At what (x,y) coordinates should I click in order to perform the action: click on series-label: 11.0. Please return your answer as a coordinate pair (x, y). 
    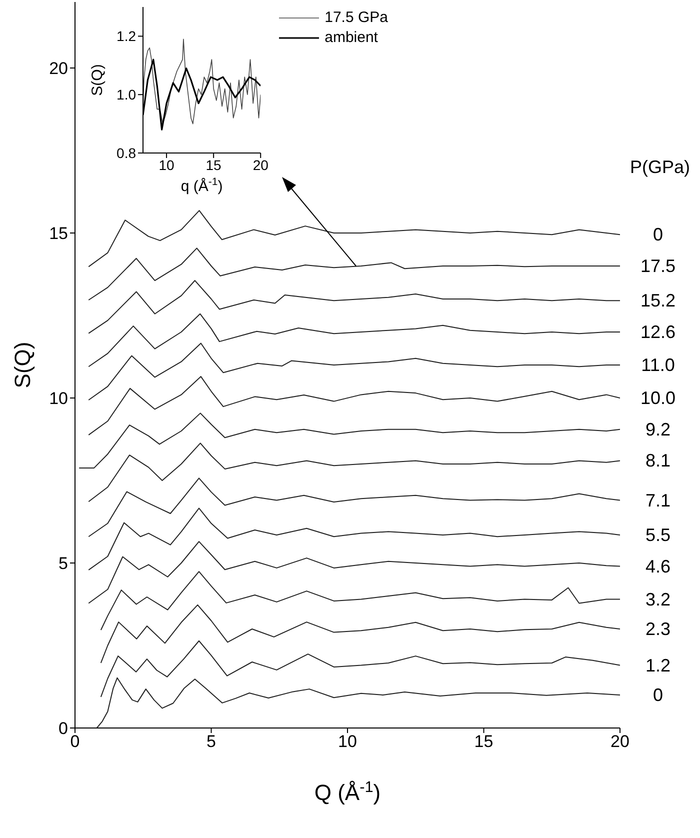
    Looking at the image, I should click on (658, 365).